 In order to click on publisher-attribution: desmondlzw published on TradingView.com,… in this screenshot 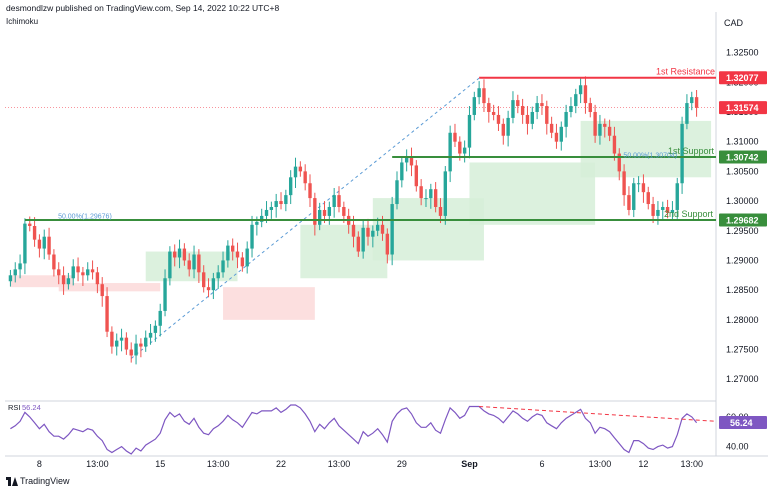, I will do `click(143, 8)`.